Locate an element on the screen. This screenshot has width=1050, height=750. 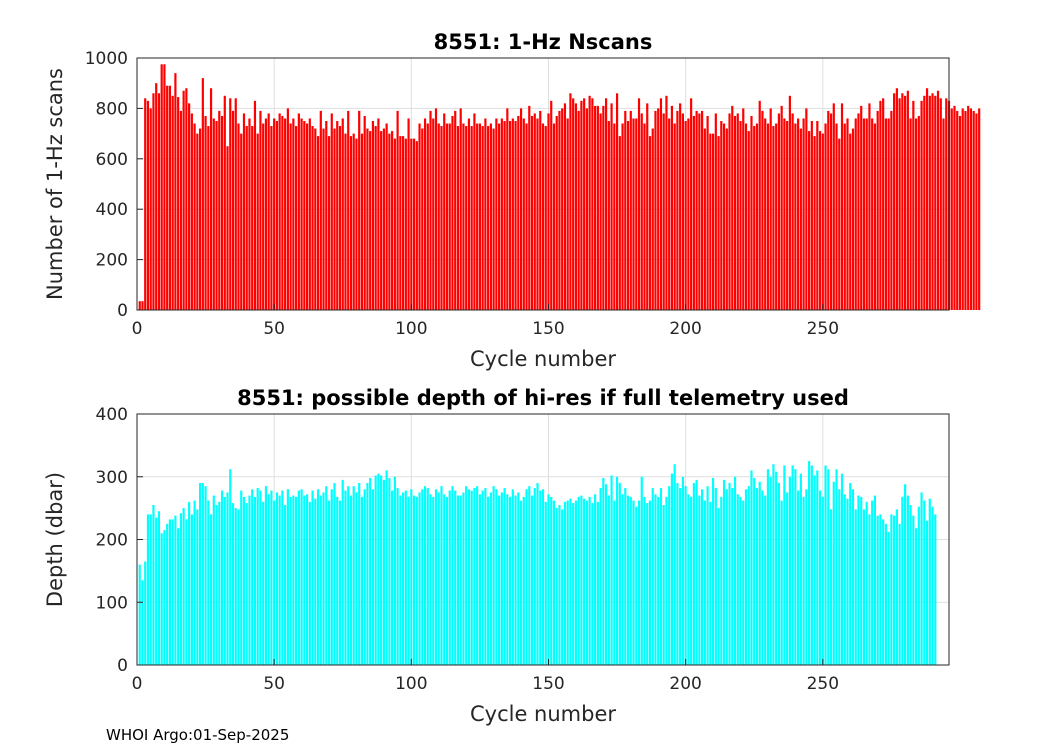
y-tick-label: 600 is located at coordinates (112, 160).